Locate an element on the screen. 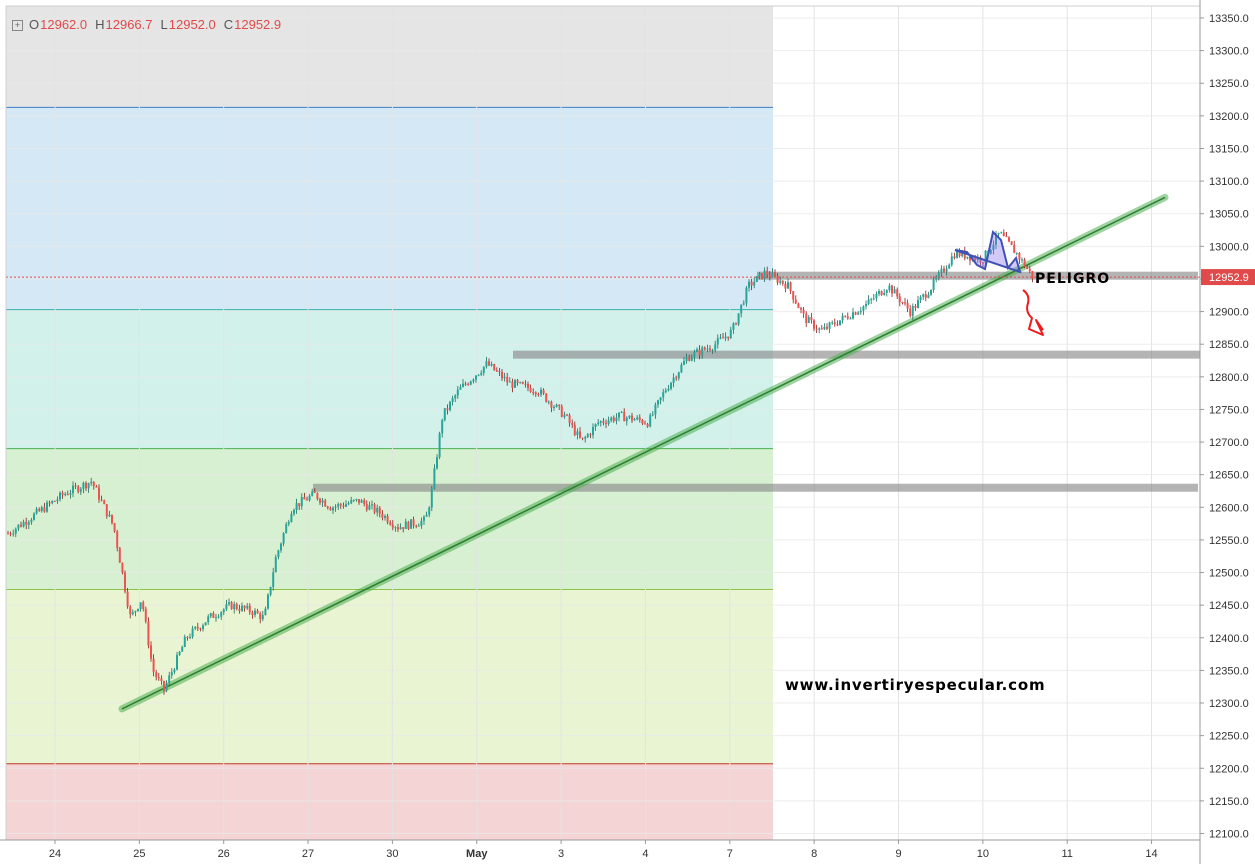  y-tick-label: 12300.0 is located at coordinates (1229, 704).